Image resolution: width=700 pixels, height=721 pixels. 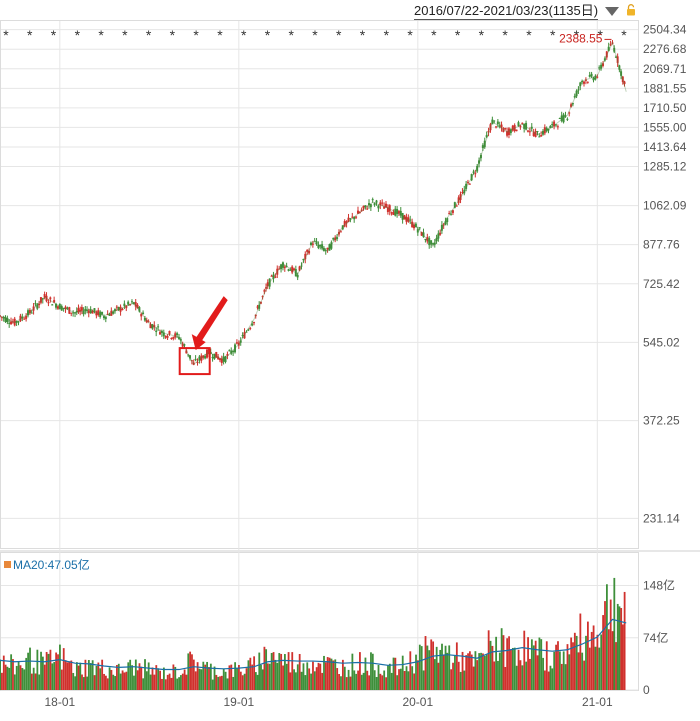 I want to click on lock-icon, so click(x=631, y=10).